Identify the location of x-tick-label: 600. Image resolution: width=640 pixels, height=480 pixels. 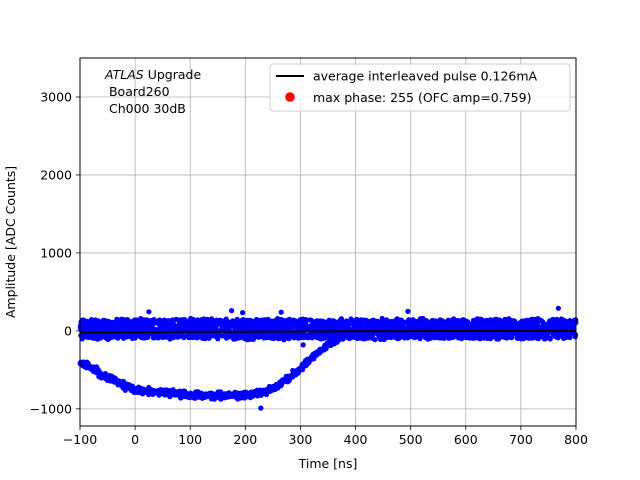
(466, 439).